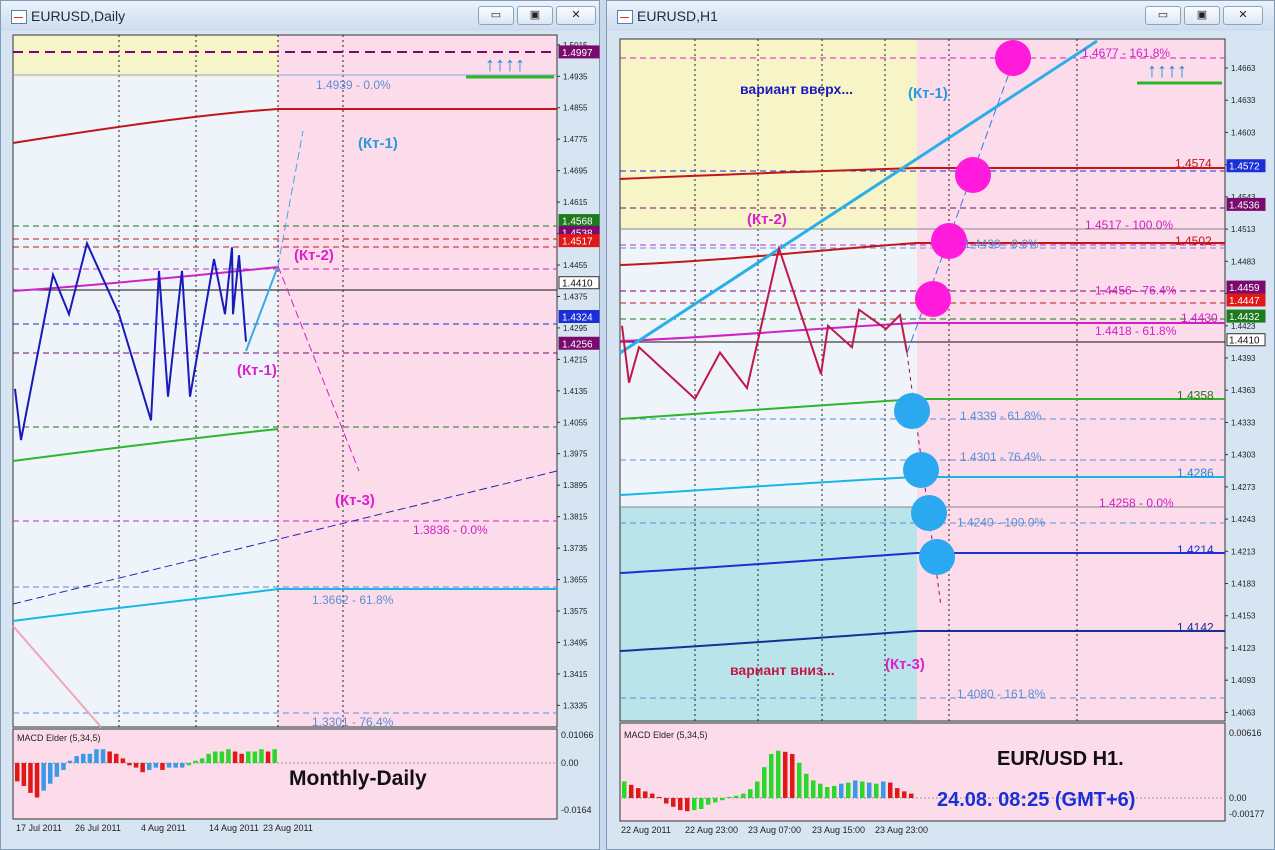  What do you see at coordinates (575, 328) in the screenshot?
I see `y-tick-label: 1.4295` at bounding box center [575, 328].